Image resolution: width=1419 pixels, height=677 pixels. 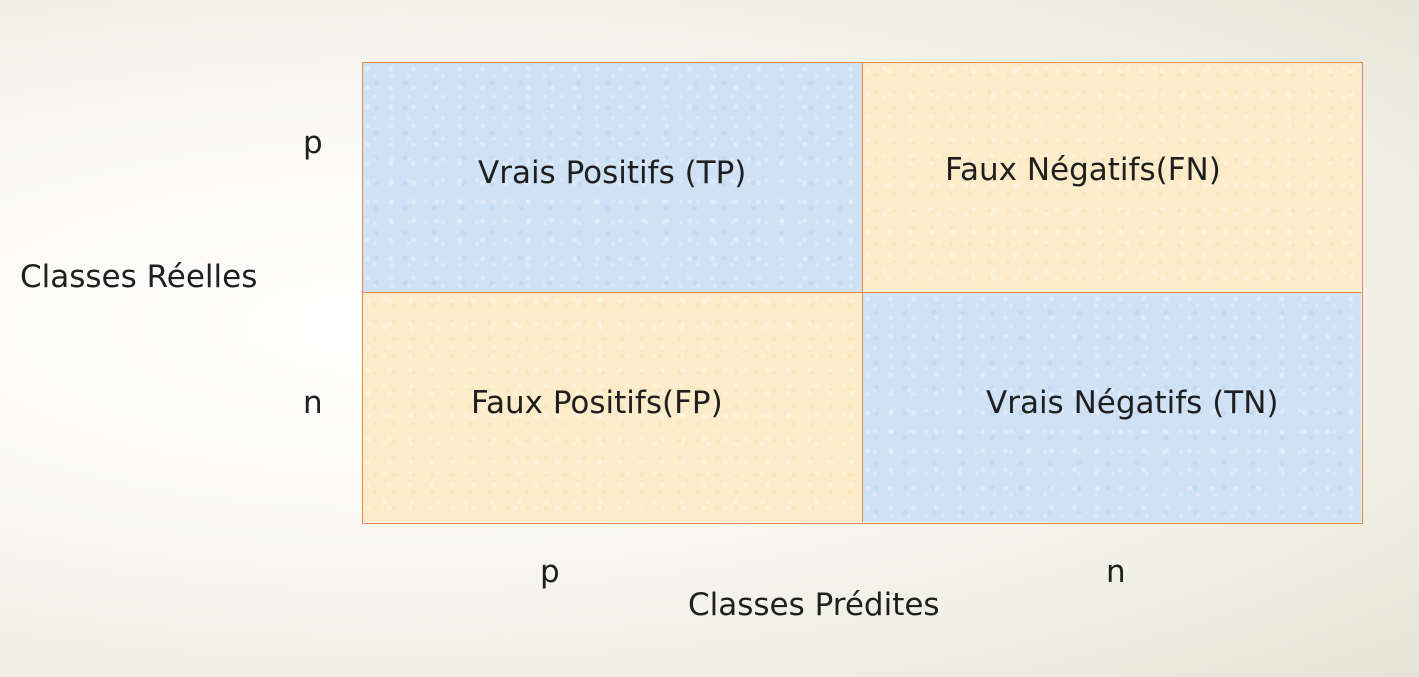 What do you see at coordinates (313, 403) in the screenshot?
I see `row-label-n: n` at bounding box center [313, 403].